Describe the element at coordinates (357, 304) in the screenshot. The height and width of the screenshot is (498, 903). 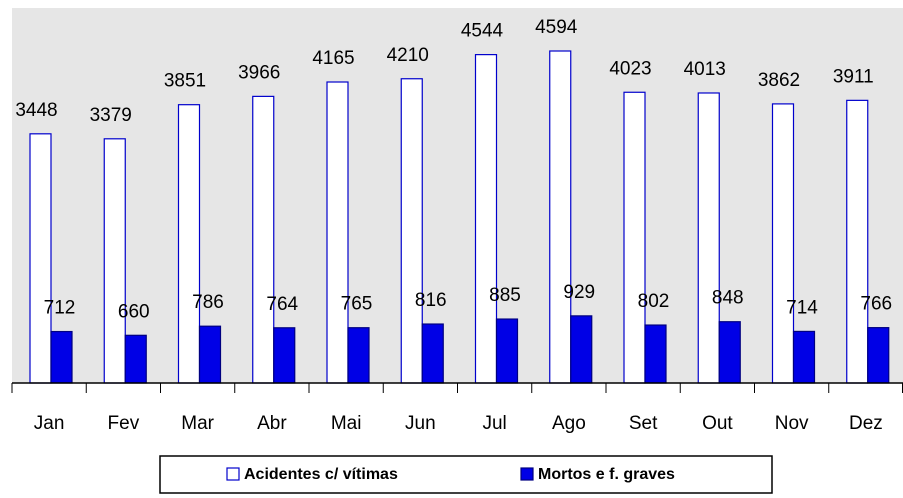
I see `value-label: 765` at that location.